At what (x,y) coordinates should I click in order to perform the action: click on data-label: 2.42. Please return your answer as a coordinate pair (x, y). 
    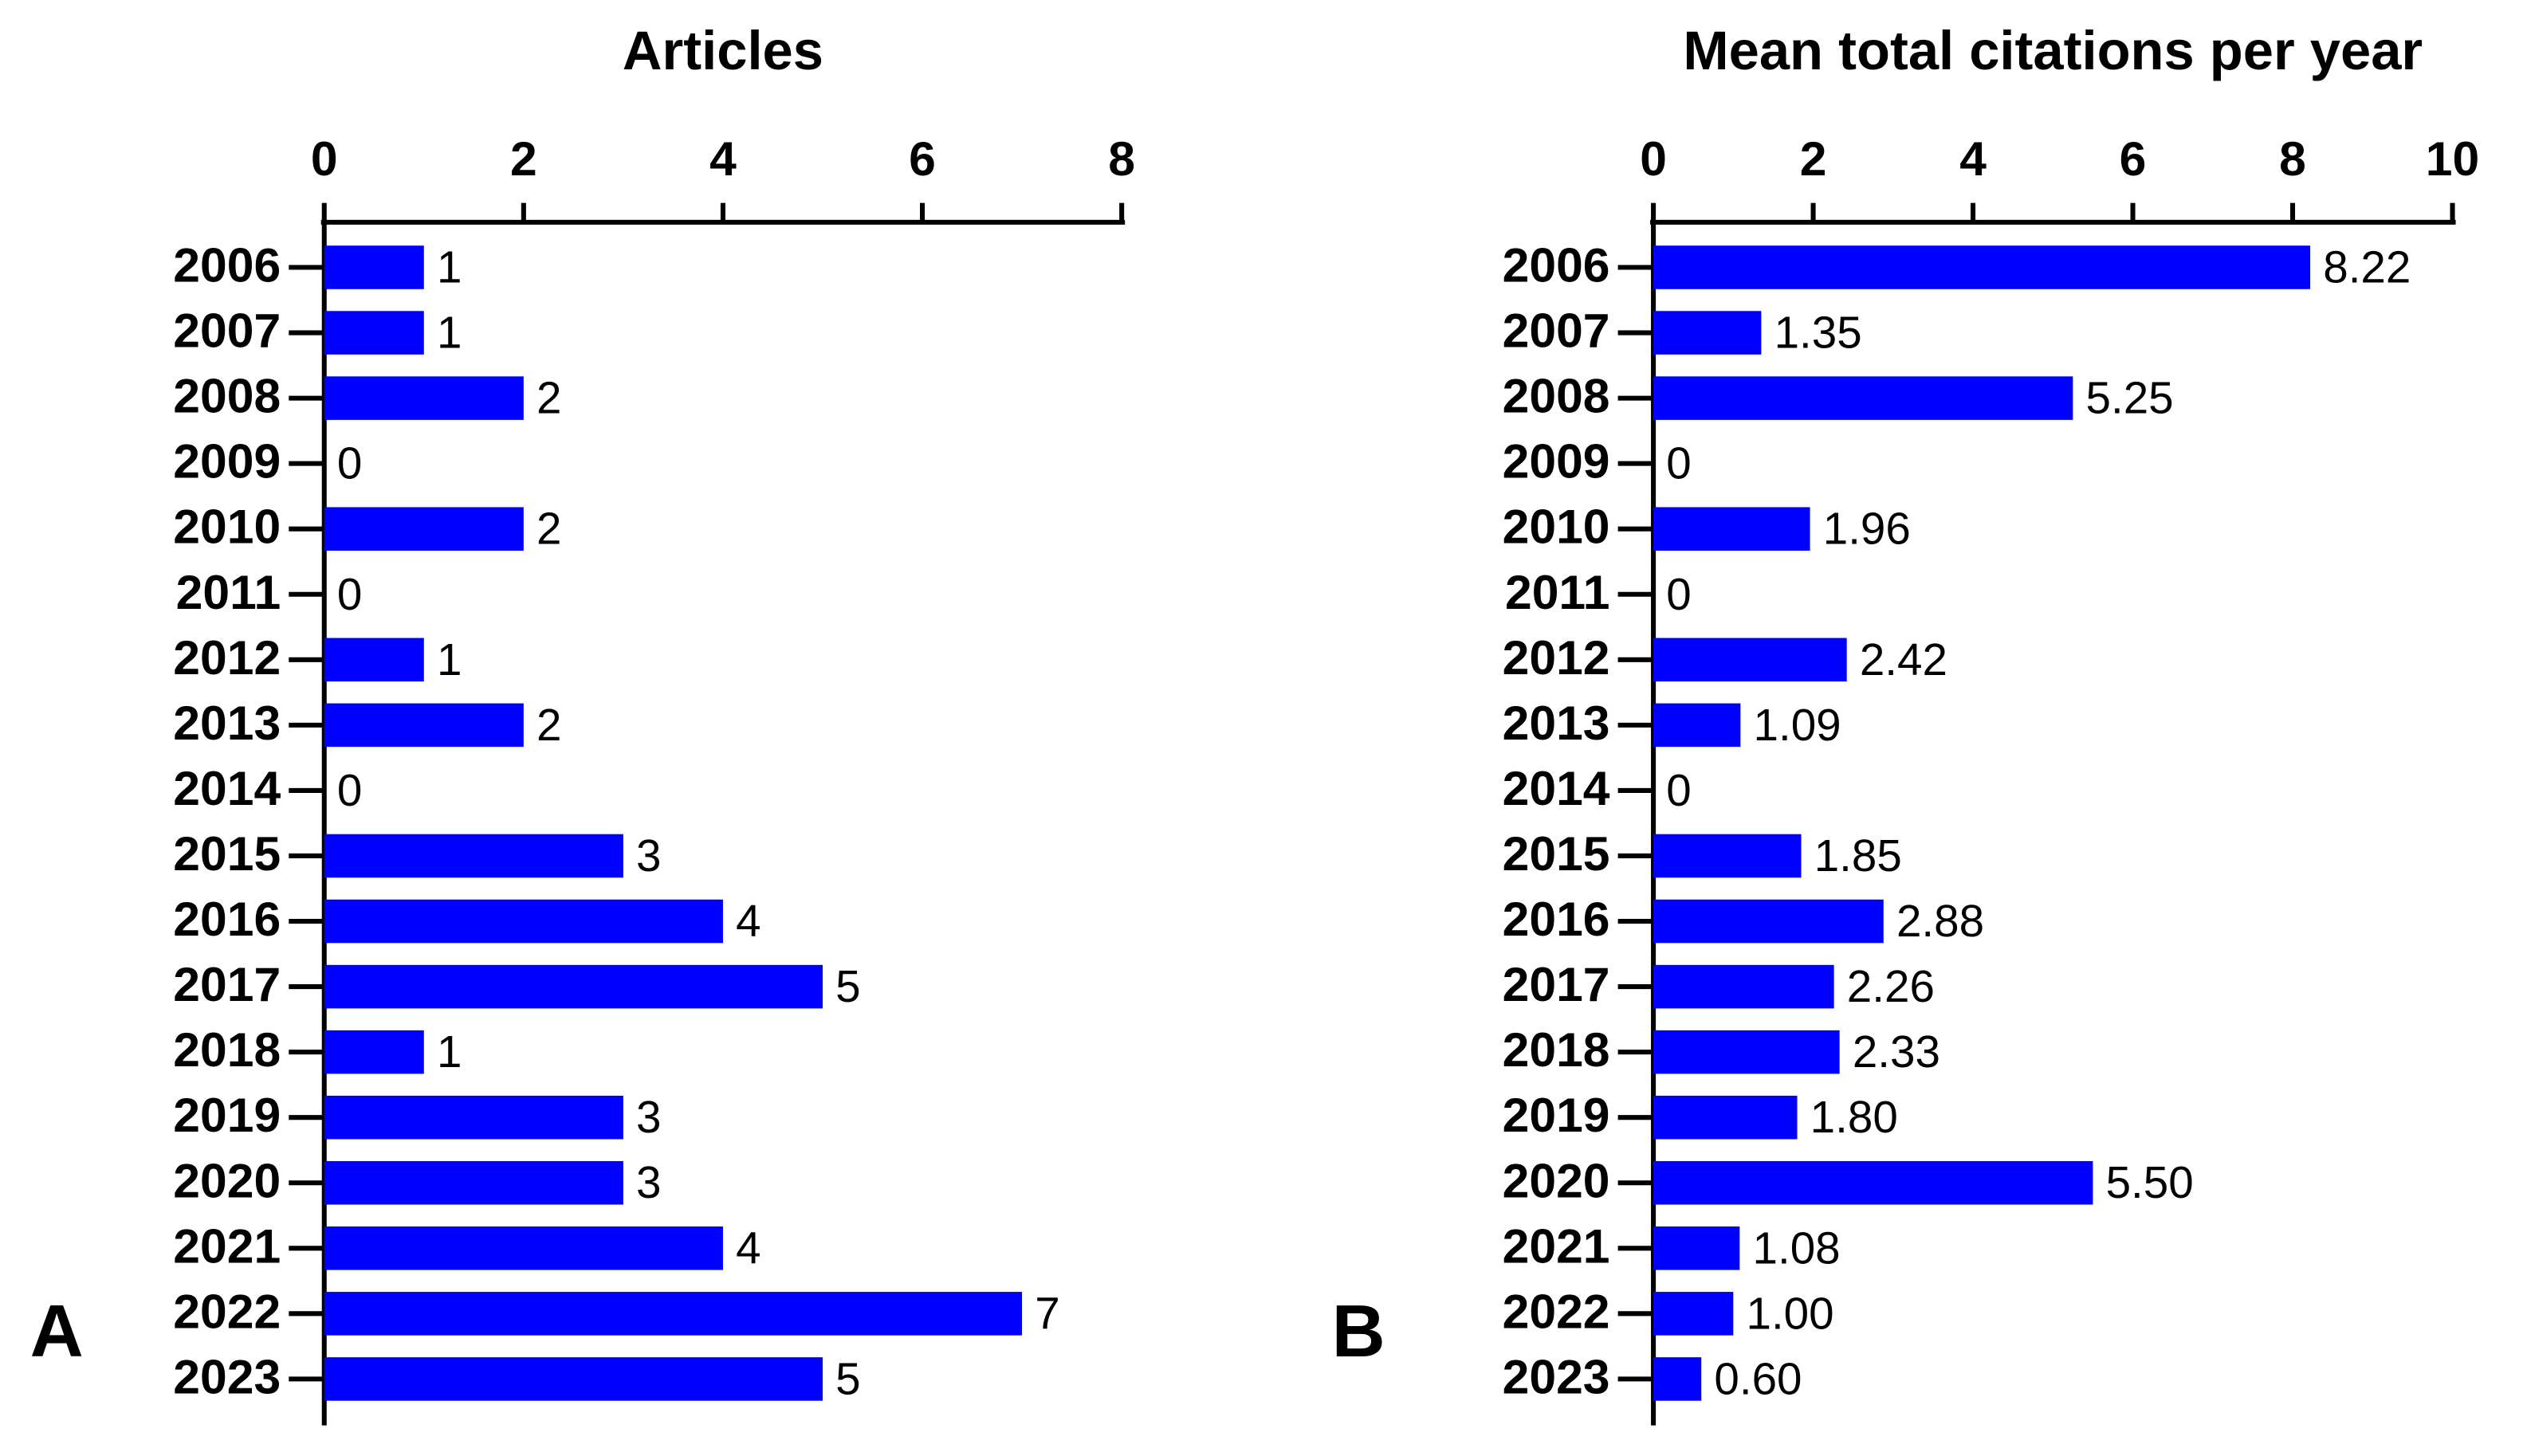
    Looking at the image, I should click on (1903, 659).